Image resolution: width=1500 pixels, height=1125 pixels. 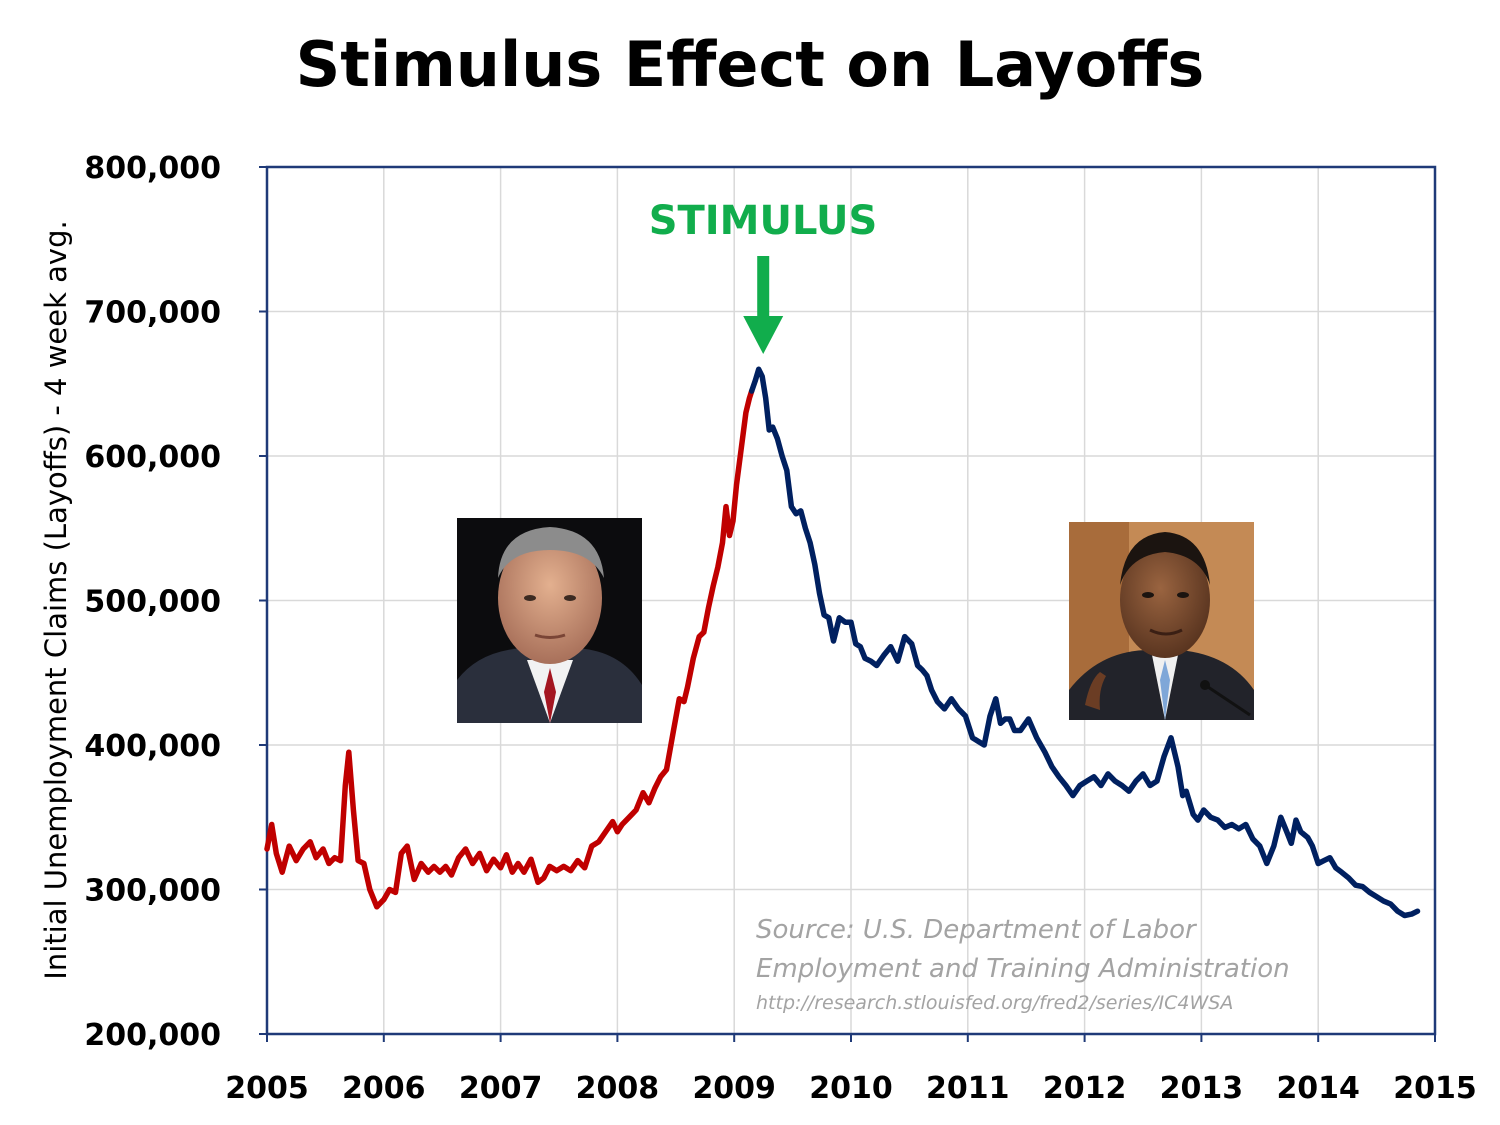 What do you see at coordinates (1202, 1088) in the screenshot?
I see `x-tick-label: 2013` at bounding box center [1202, 1088].